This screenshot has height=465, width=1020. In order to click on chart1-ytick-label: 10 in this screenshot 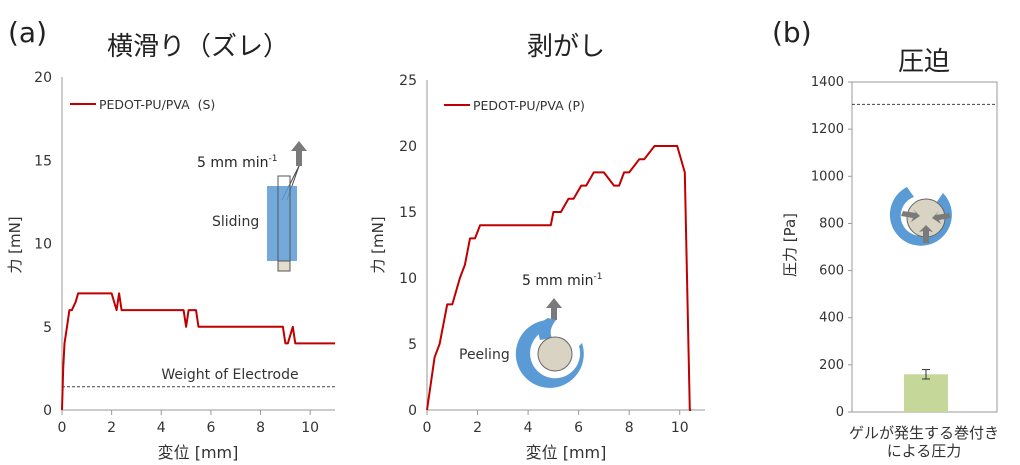, I will do `click(43, 245)`.